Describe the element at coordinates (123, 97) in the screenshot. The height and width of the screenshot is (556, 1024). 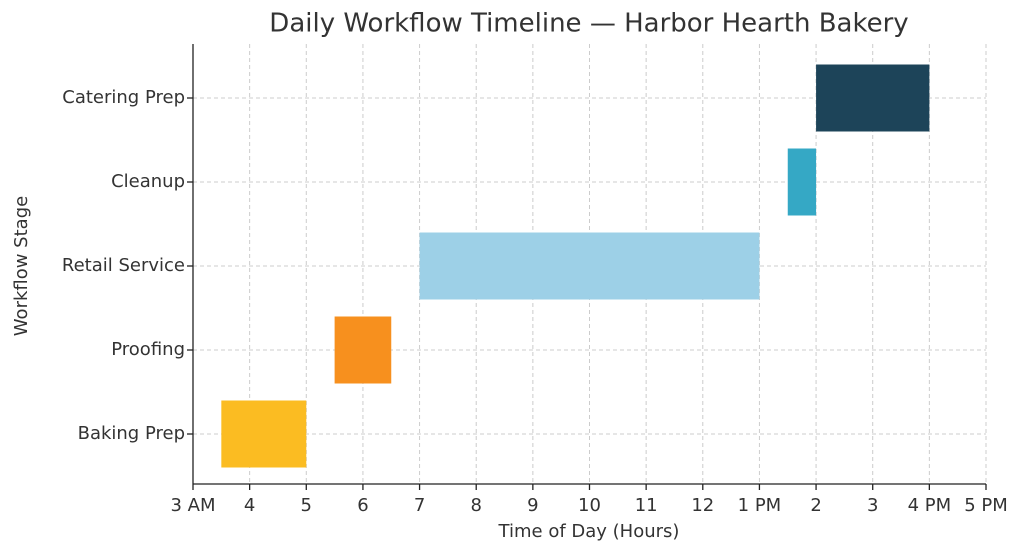
I see `y-tick-label: Catering Prep` at that location.